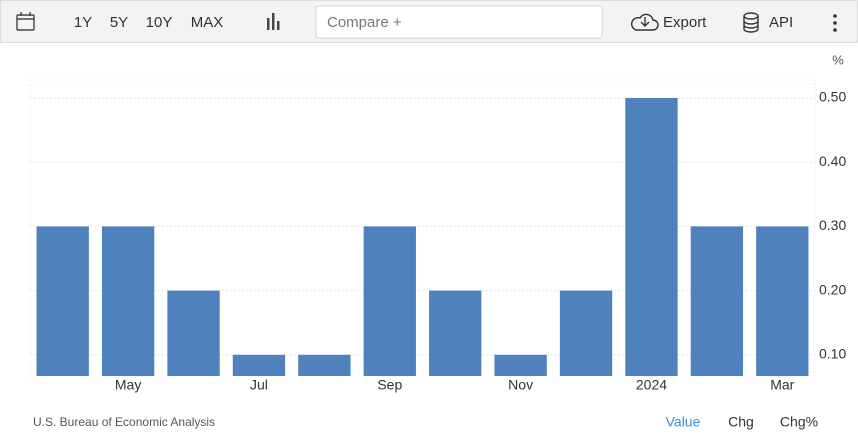 The width and height of the screenshot is (858, 445). Describe the element at coordinates (838, 59) in the screenshot. I see `y-unit: %` at that location.